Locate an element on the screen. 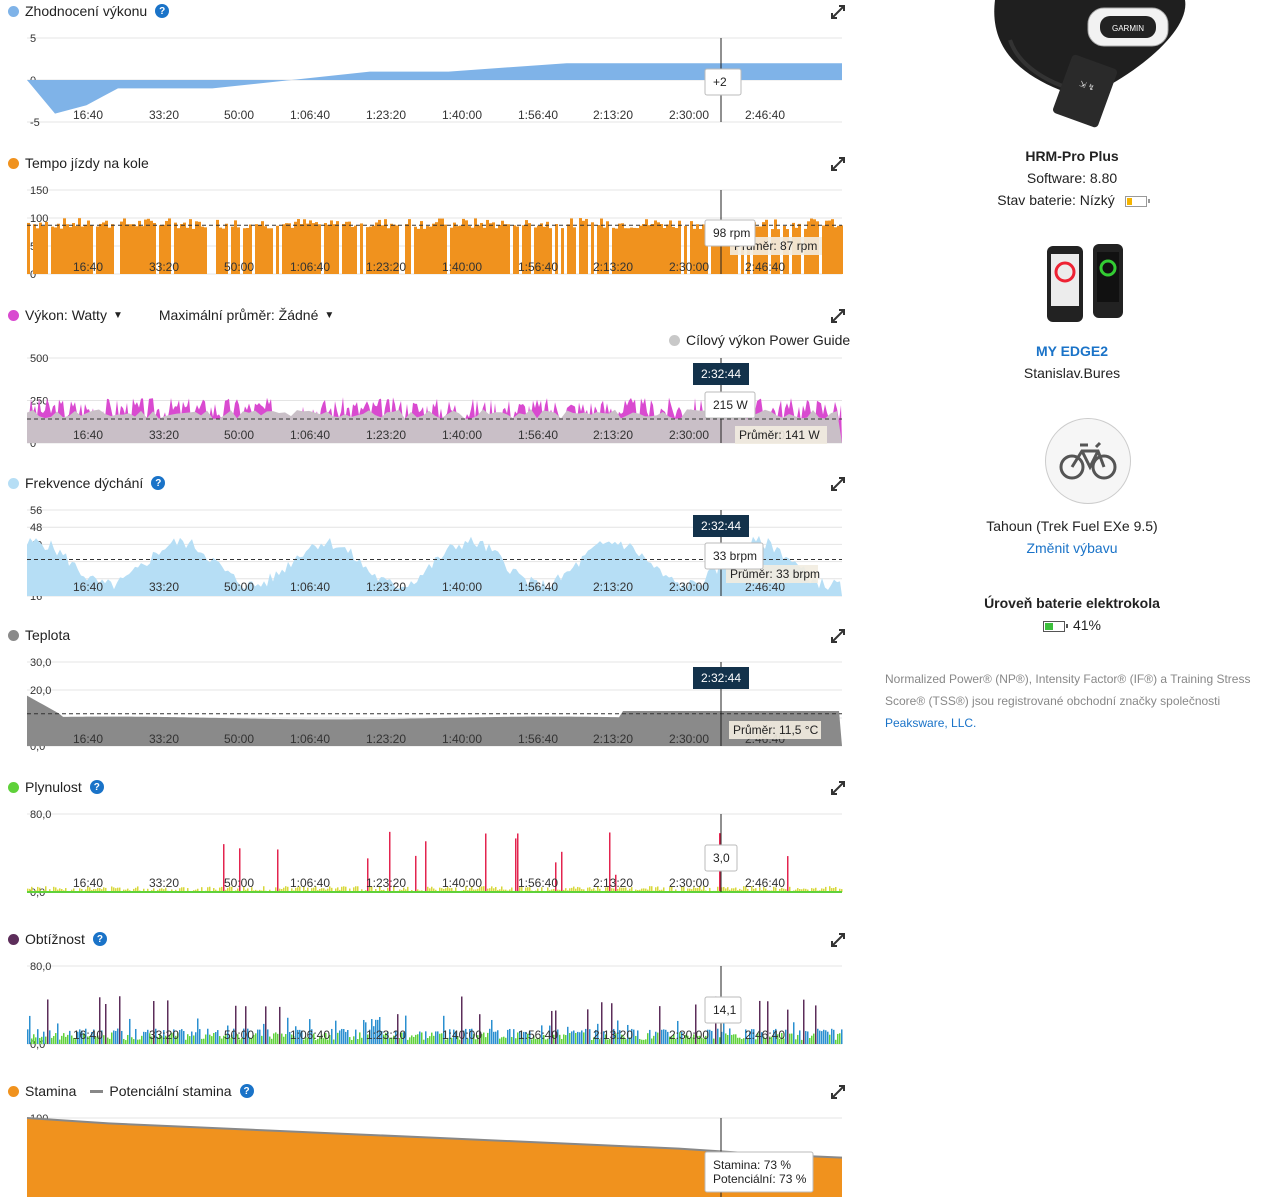 Image resolution: width=1274 pixels, height=1197 pixels. tooltip-text: Stamina: 73 % is located at coordinates (752, 1165).